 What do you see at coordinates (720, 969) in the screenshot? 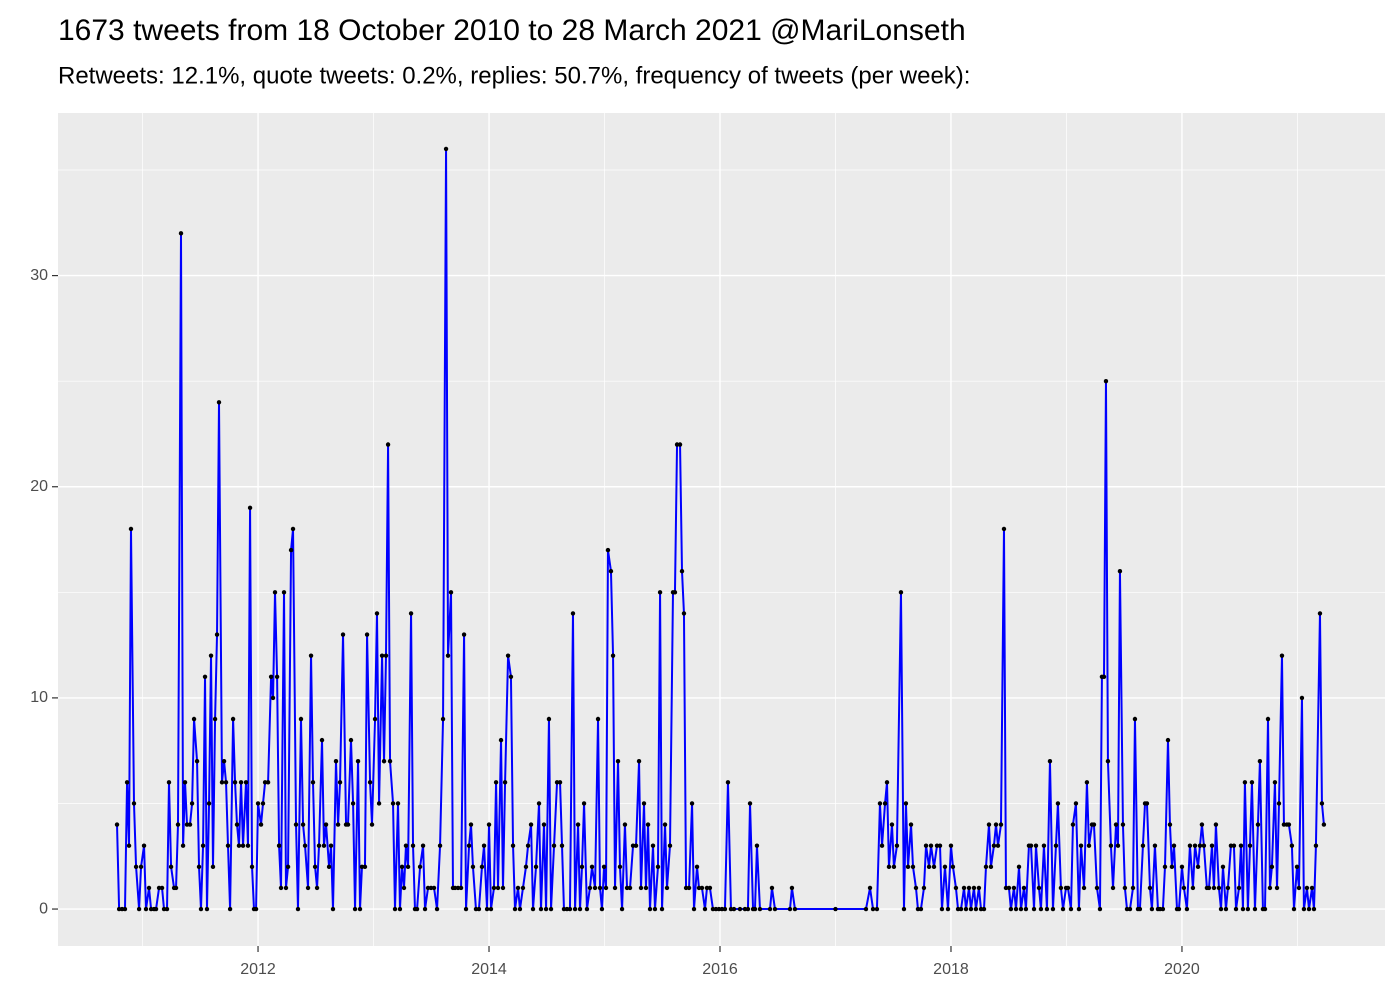
I see `x-tick-label: 2016` at bounding box center [720, 969].